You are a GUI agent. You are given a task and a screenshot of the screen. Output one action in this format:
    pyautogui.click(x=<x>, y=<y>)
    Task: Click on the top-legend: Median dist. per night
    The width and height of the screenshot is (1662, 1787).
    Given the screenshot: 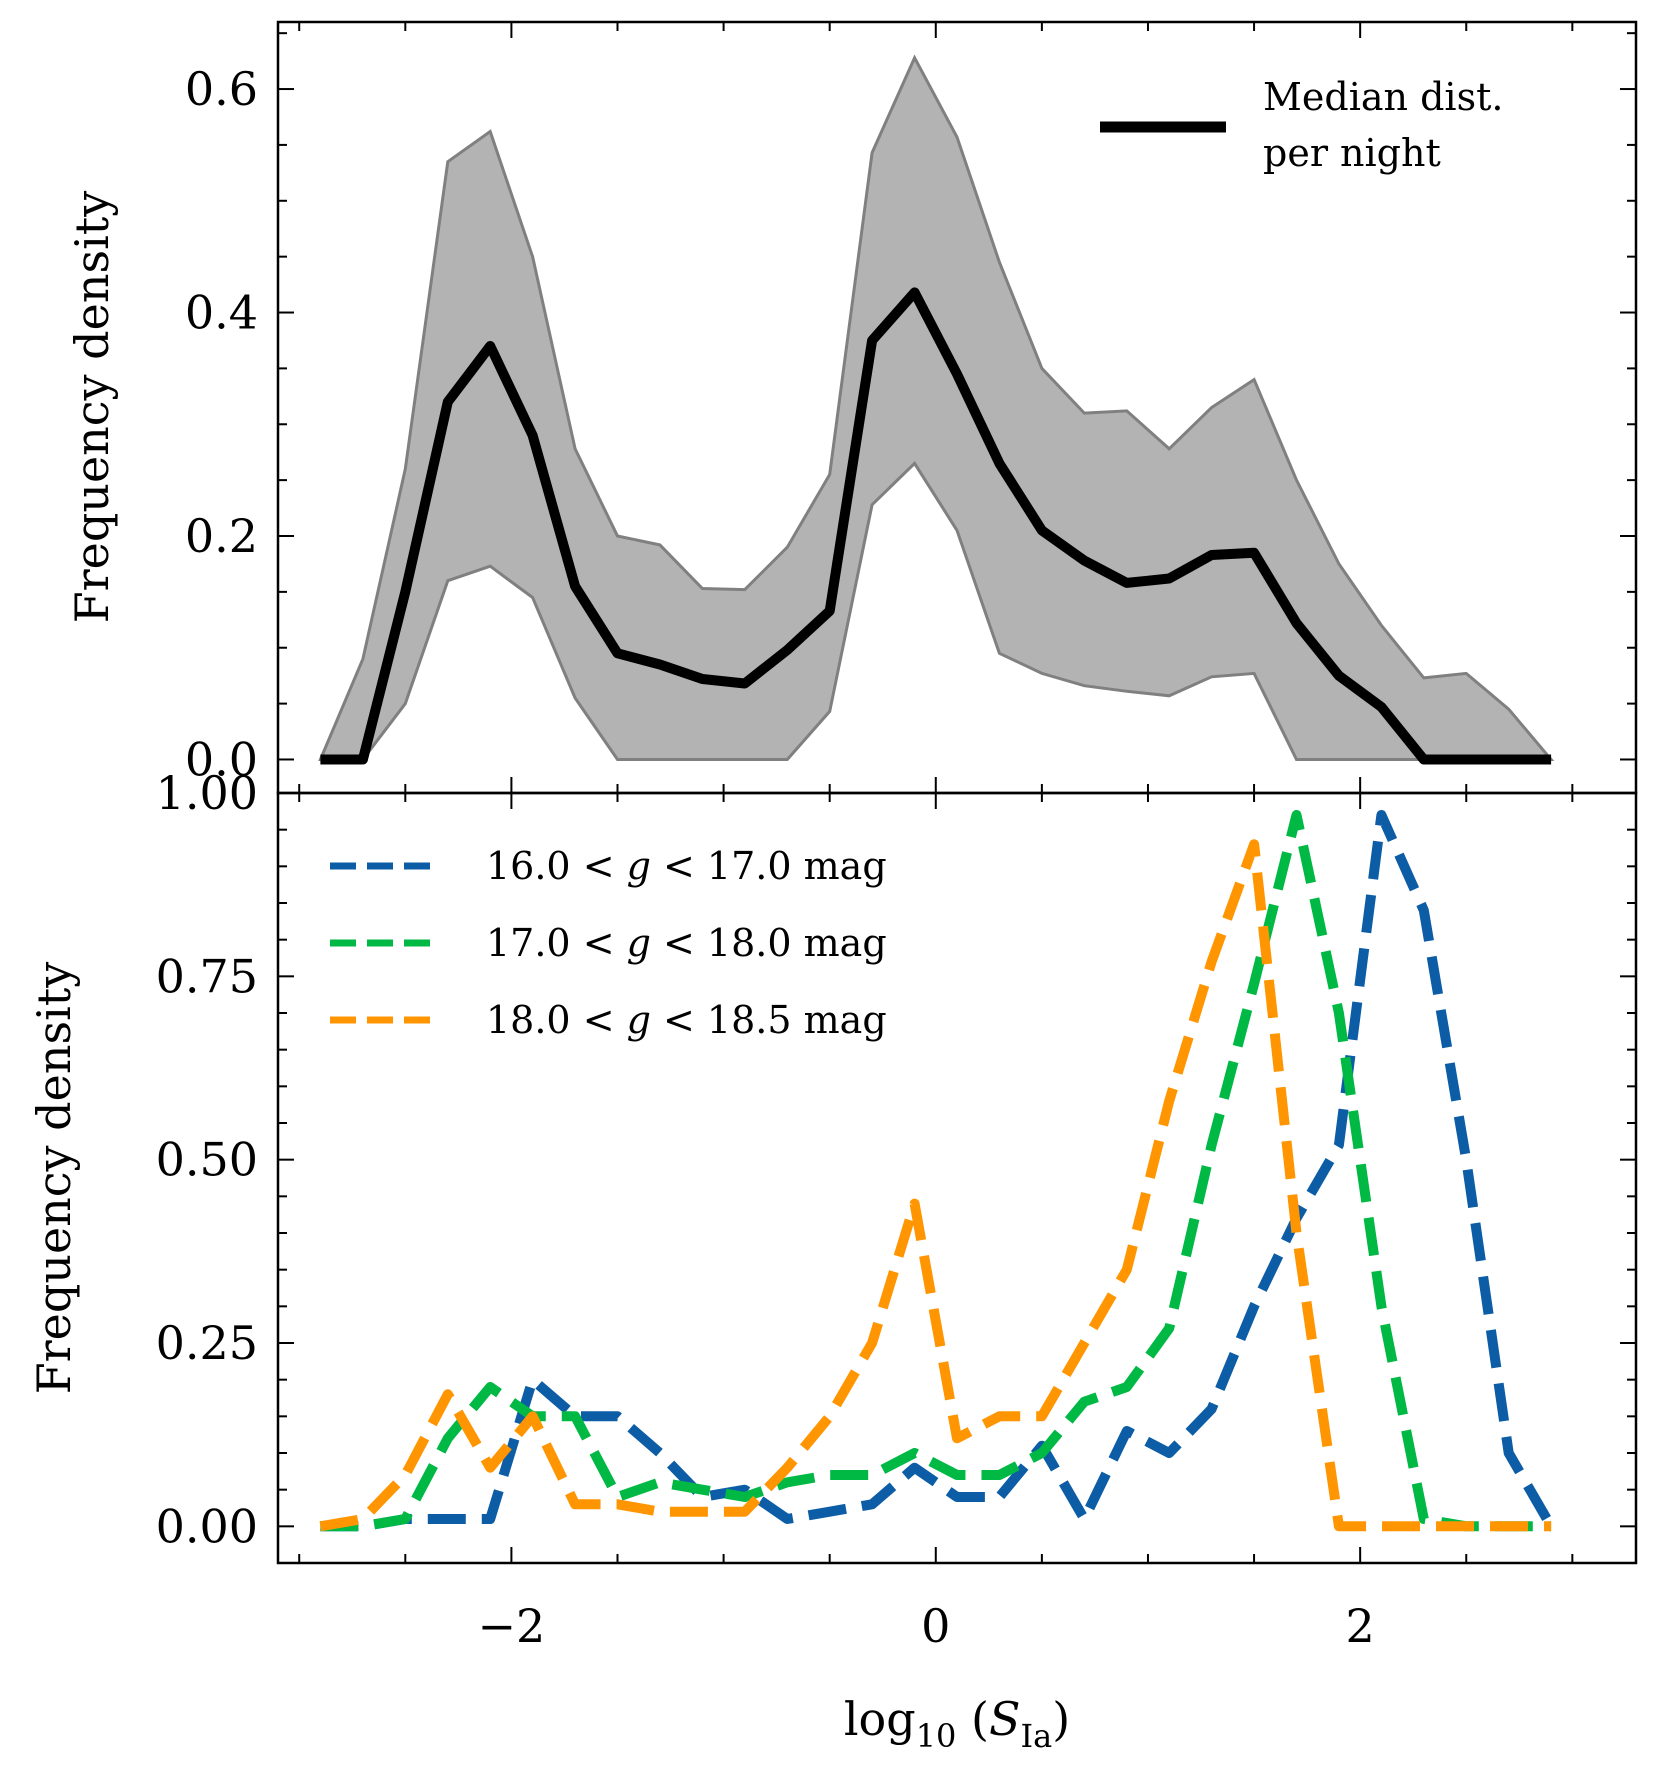 What is the action you would take?
    pyautogui.click(x=1301, y=125)
    